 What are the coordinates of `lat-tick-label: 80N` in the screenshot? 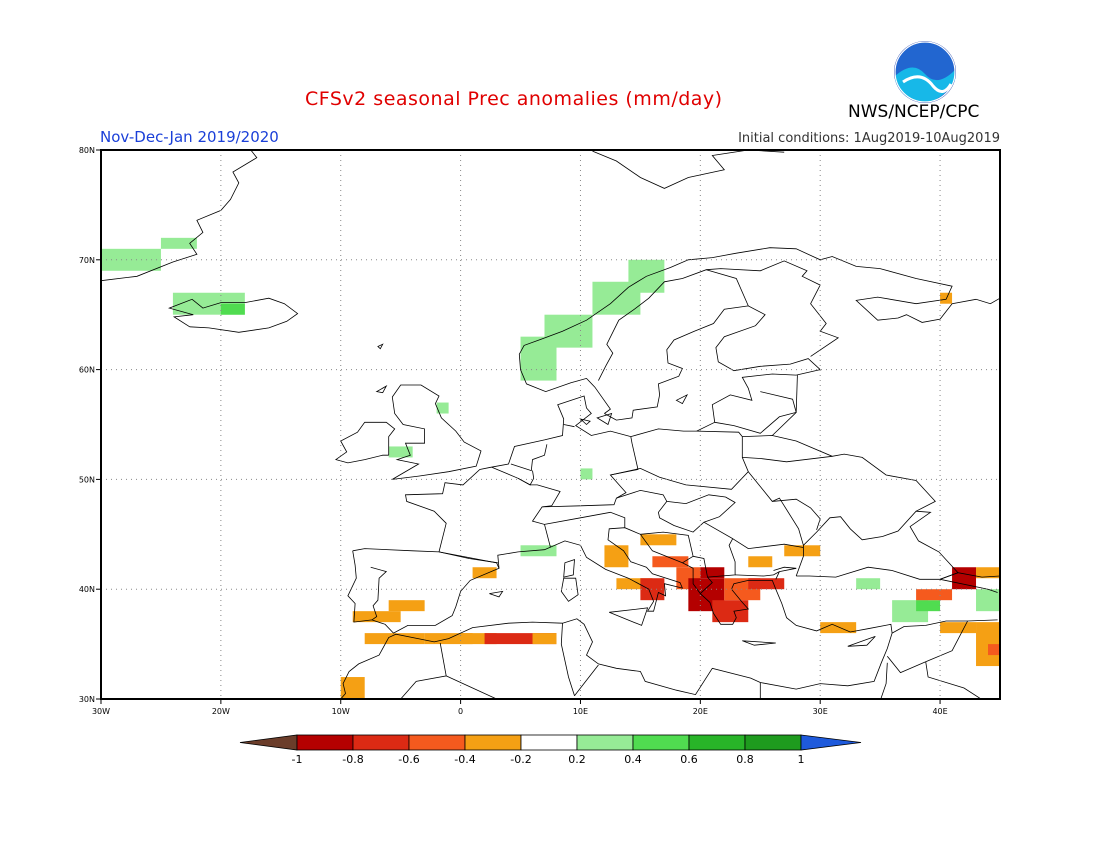 It's located at (87, 150).